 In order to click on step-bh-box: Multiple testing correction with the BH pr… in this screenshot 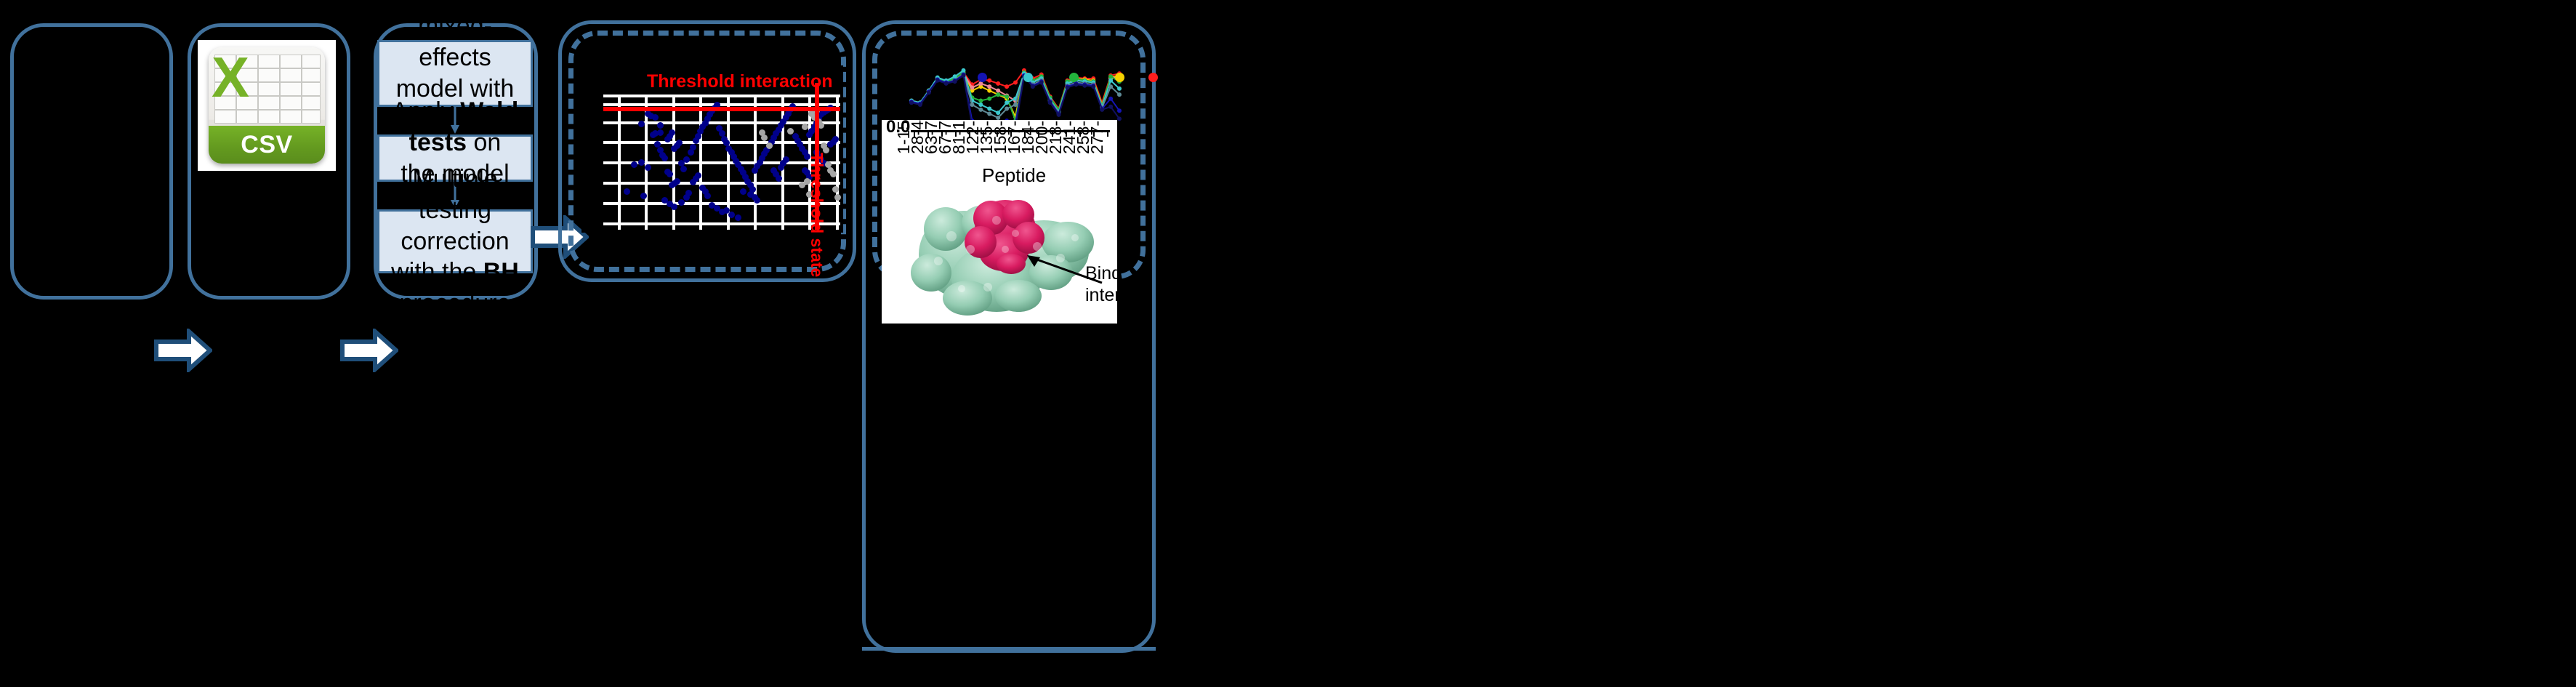, I will do `click(455, 241)`.